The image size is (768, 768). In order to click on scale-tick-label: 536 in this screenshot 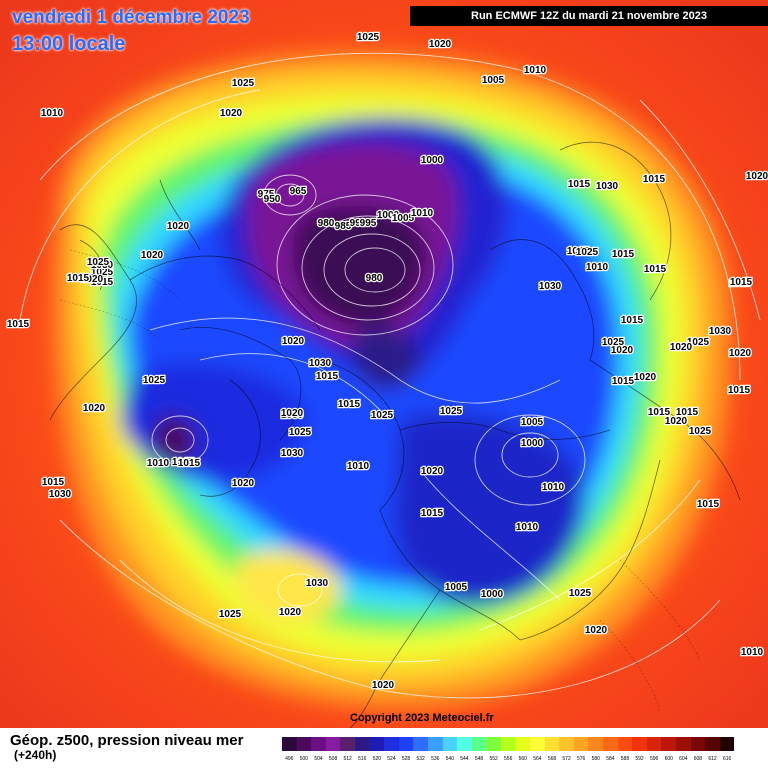, I will do `click(435, 759)`.